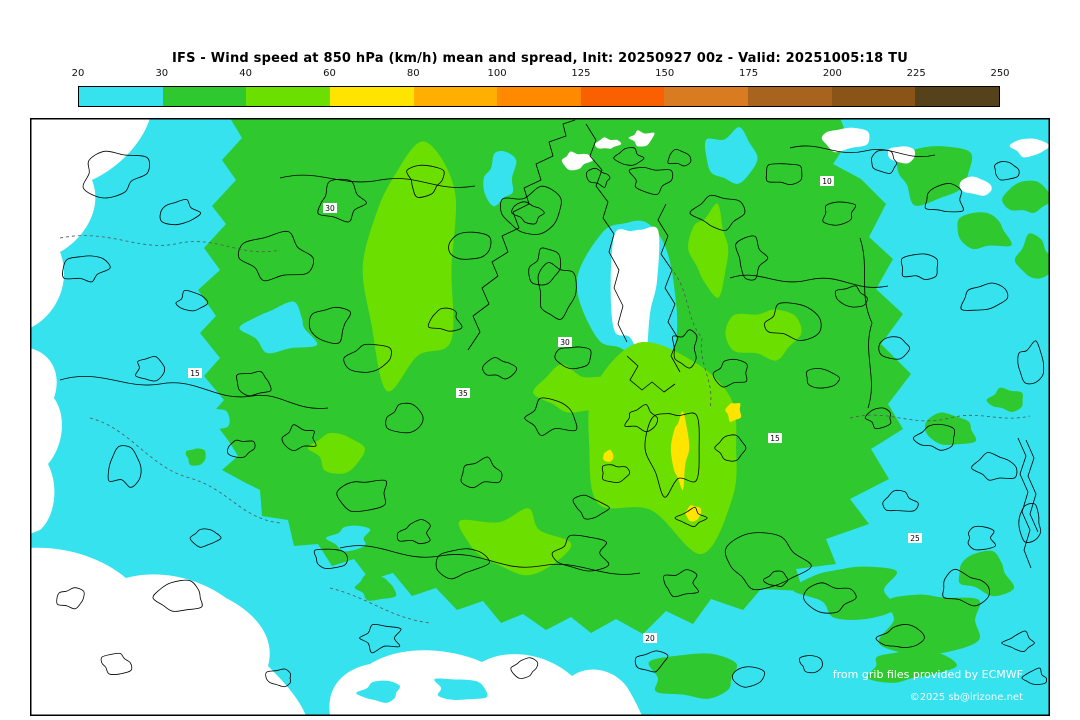  Describe the element at coordinates (915, 538) in the screenshot. I see `contour-label: 25` at that location.